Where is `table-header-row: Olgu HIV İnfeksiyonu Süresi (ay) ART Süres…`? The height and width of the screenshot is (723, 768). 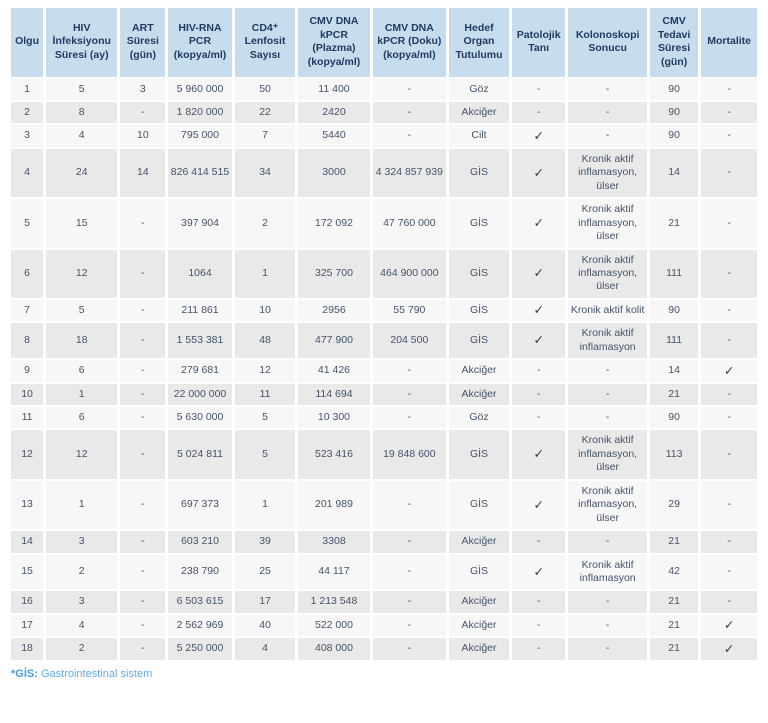 table-header-row: Olgu HIV İnfeksiyonu Süresi (ay) ART Süres… is located at coordinates (384, 42).